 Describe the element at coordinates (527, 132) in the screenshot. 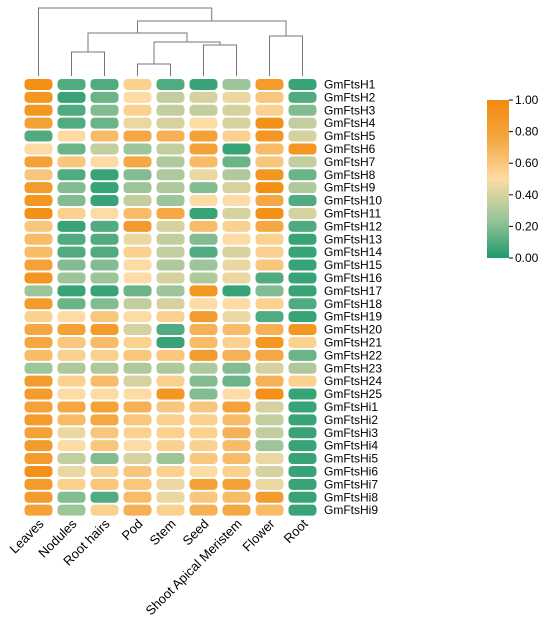

I see `color-scale-tick-label: 0.80` at that location.